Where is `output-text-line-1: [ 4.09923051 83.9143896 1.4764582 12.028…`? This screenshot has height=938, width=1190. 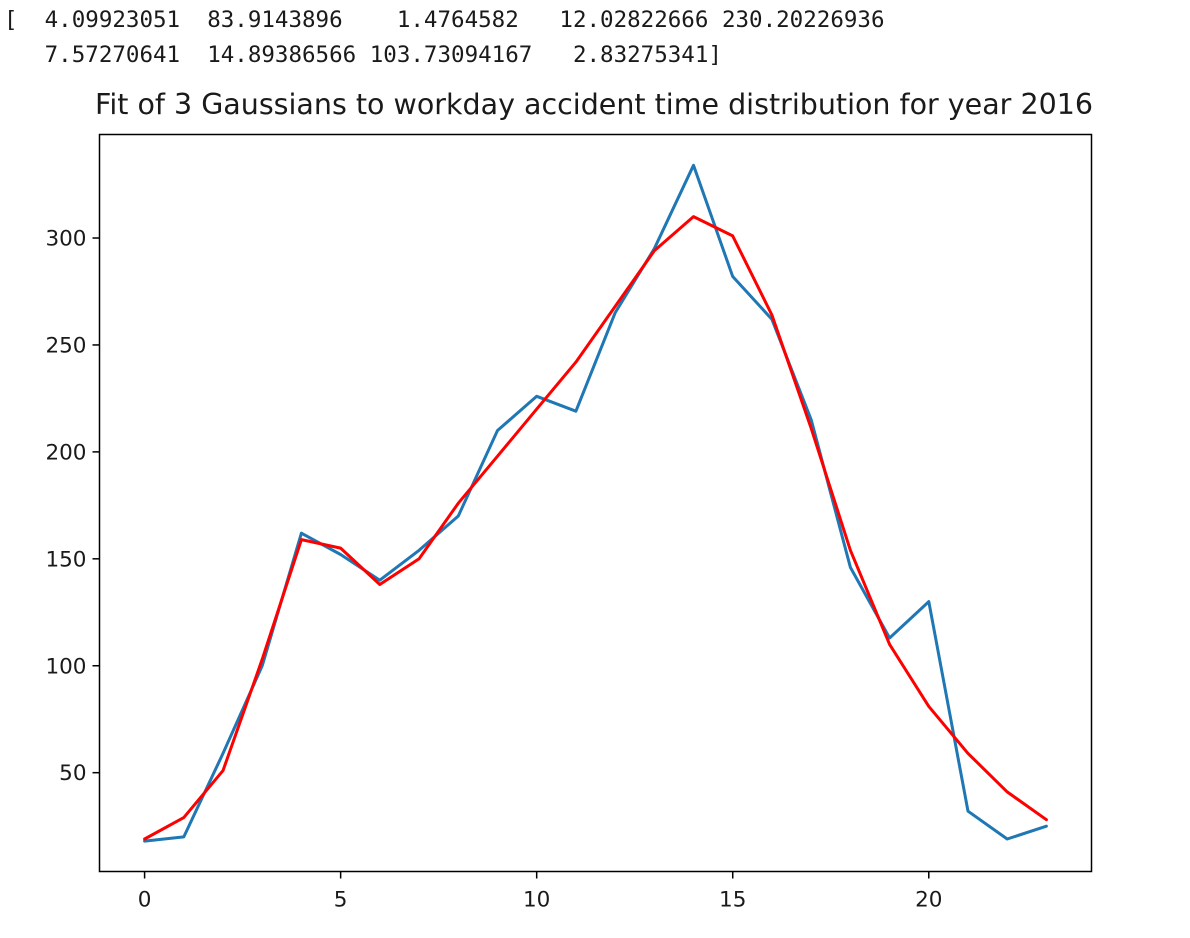
output-text-line-1: [ 4.09923051 83.9143896 1.4764582 12.028… is located at coordinates (444, 20).